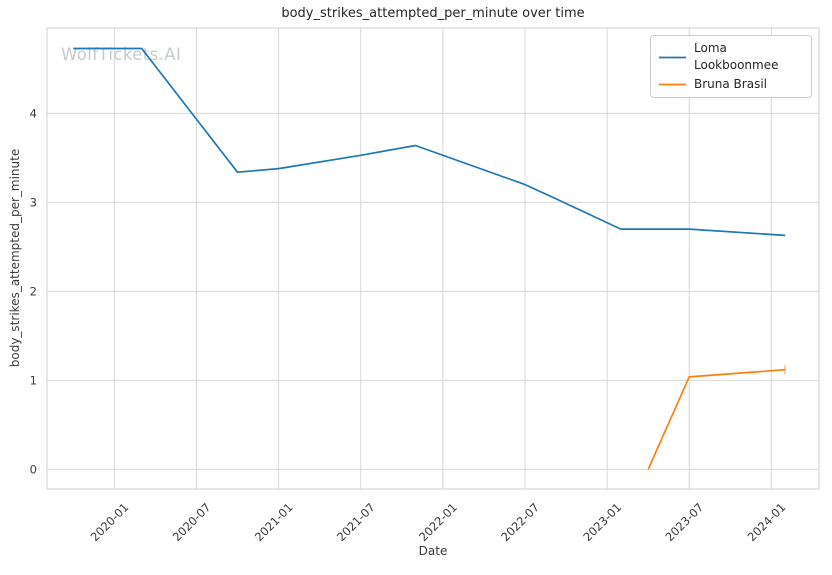 Image resolution: width=832 pixels, height=575 pixels. Describe the element at coordinates (33, 469) in the screenshot. I see `y-tick-label: 0` at that location.